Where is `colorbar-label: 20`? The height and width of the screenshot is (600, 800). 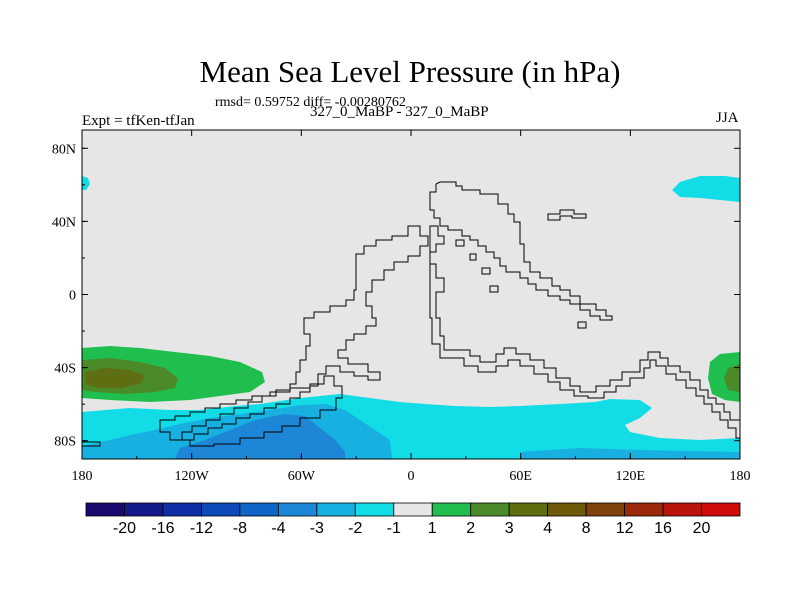
colorbar-label: 20 is located at coordinates (702, 528).